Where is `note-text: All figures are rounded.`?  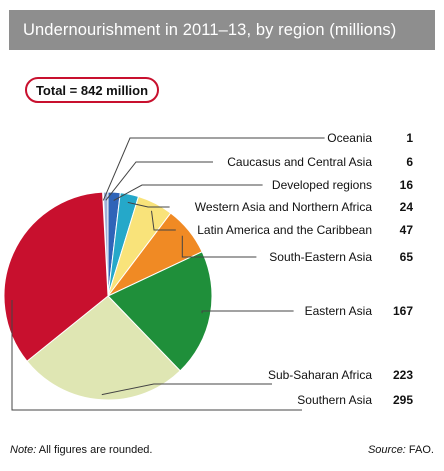
note-text: All figures are rounded. is located at coordinates (94, 450).